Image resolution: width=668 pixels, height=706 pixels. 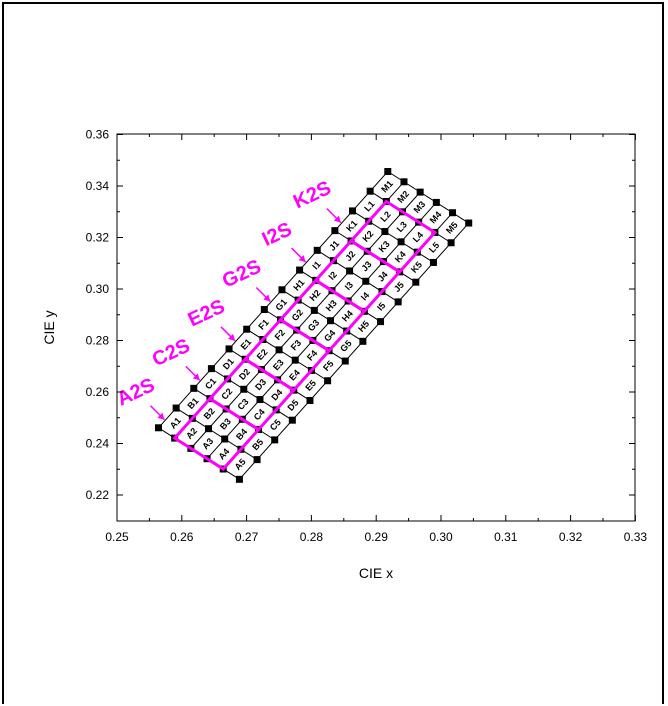 I want to click on bin-label: H3, so click(x=331, y=305).